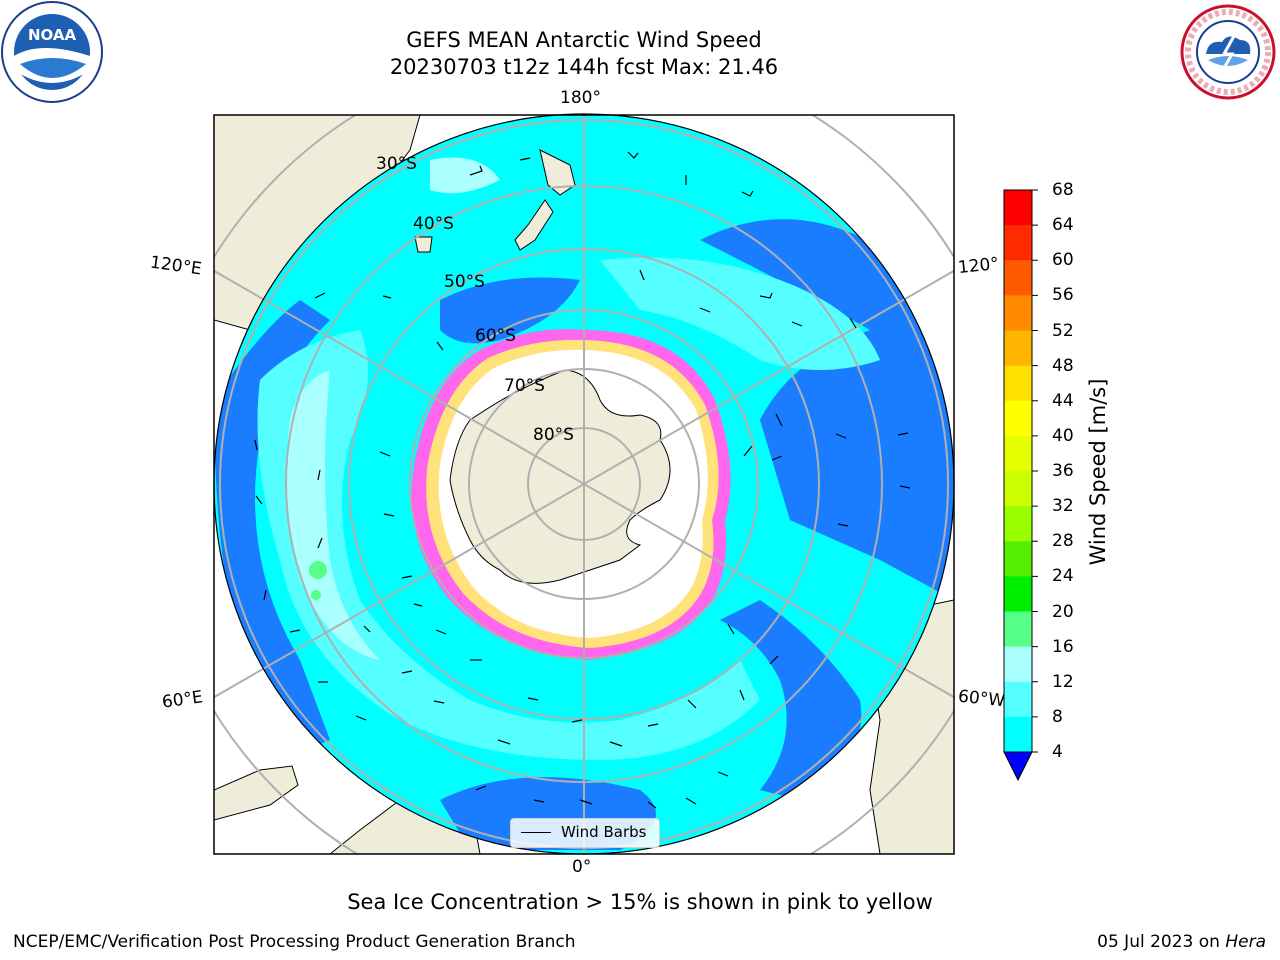 The height and width of the screenshot is (960, 1280). Describe the element at coordinates (584, 67) in the screenshot. I see `chart-subtitle: 20230703 t12z 144h fcst Max: 21.46` at that location.